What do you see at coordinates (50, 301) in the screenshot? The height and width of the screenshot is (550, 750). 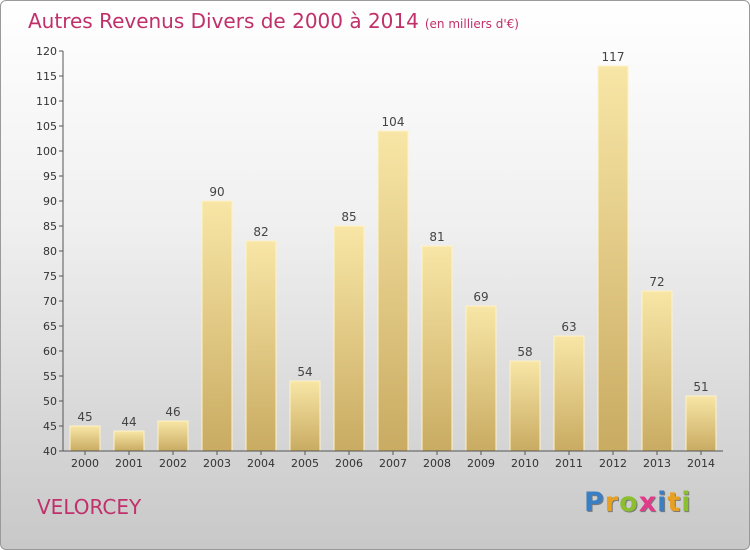 I see `y-tick-label: 70` at bounding box center [50, 301].